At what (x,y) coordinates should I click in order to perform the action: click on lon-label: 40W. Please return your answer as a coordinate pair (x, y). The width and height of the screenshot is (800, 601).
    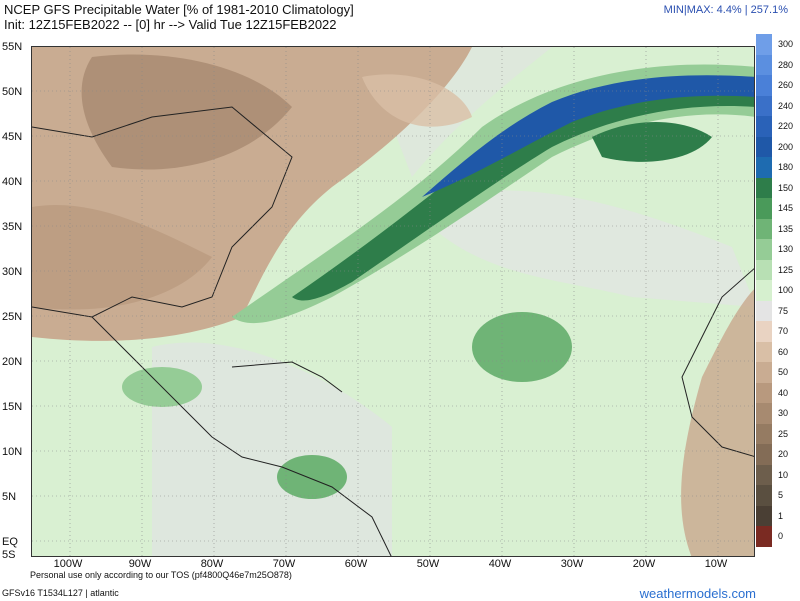
    Looking at the image, I should click on (500, 564).